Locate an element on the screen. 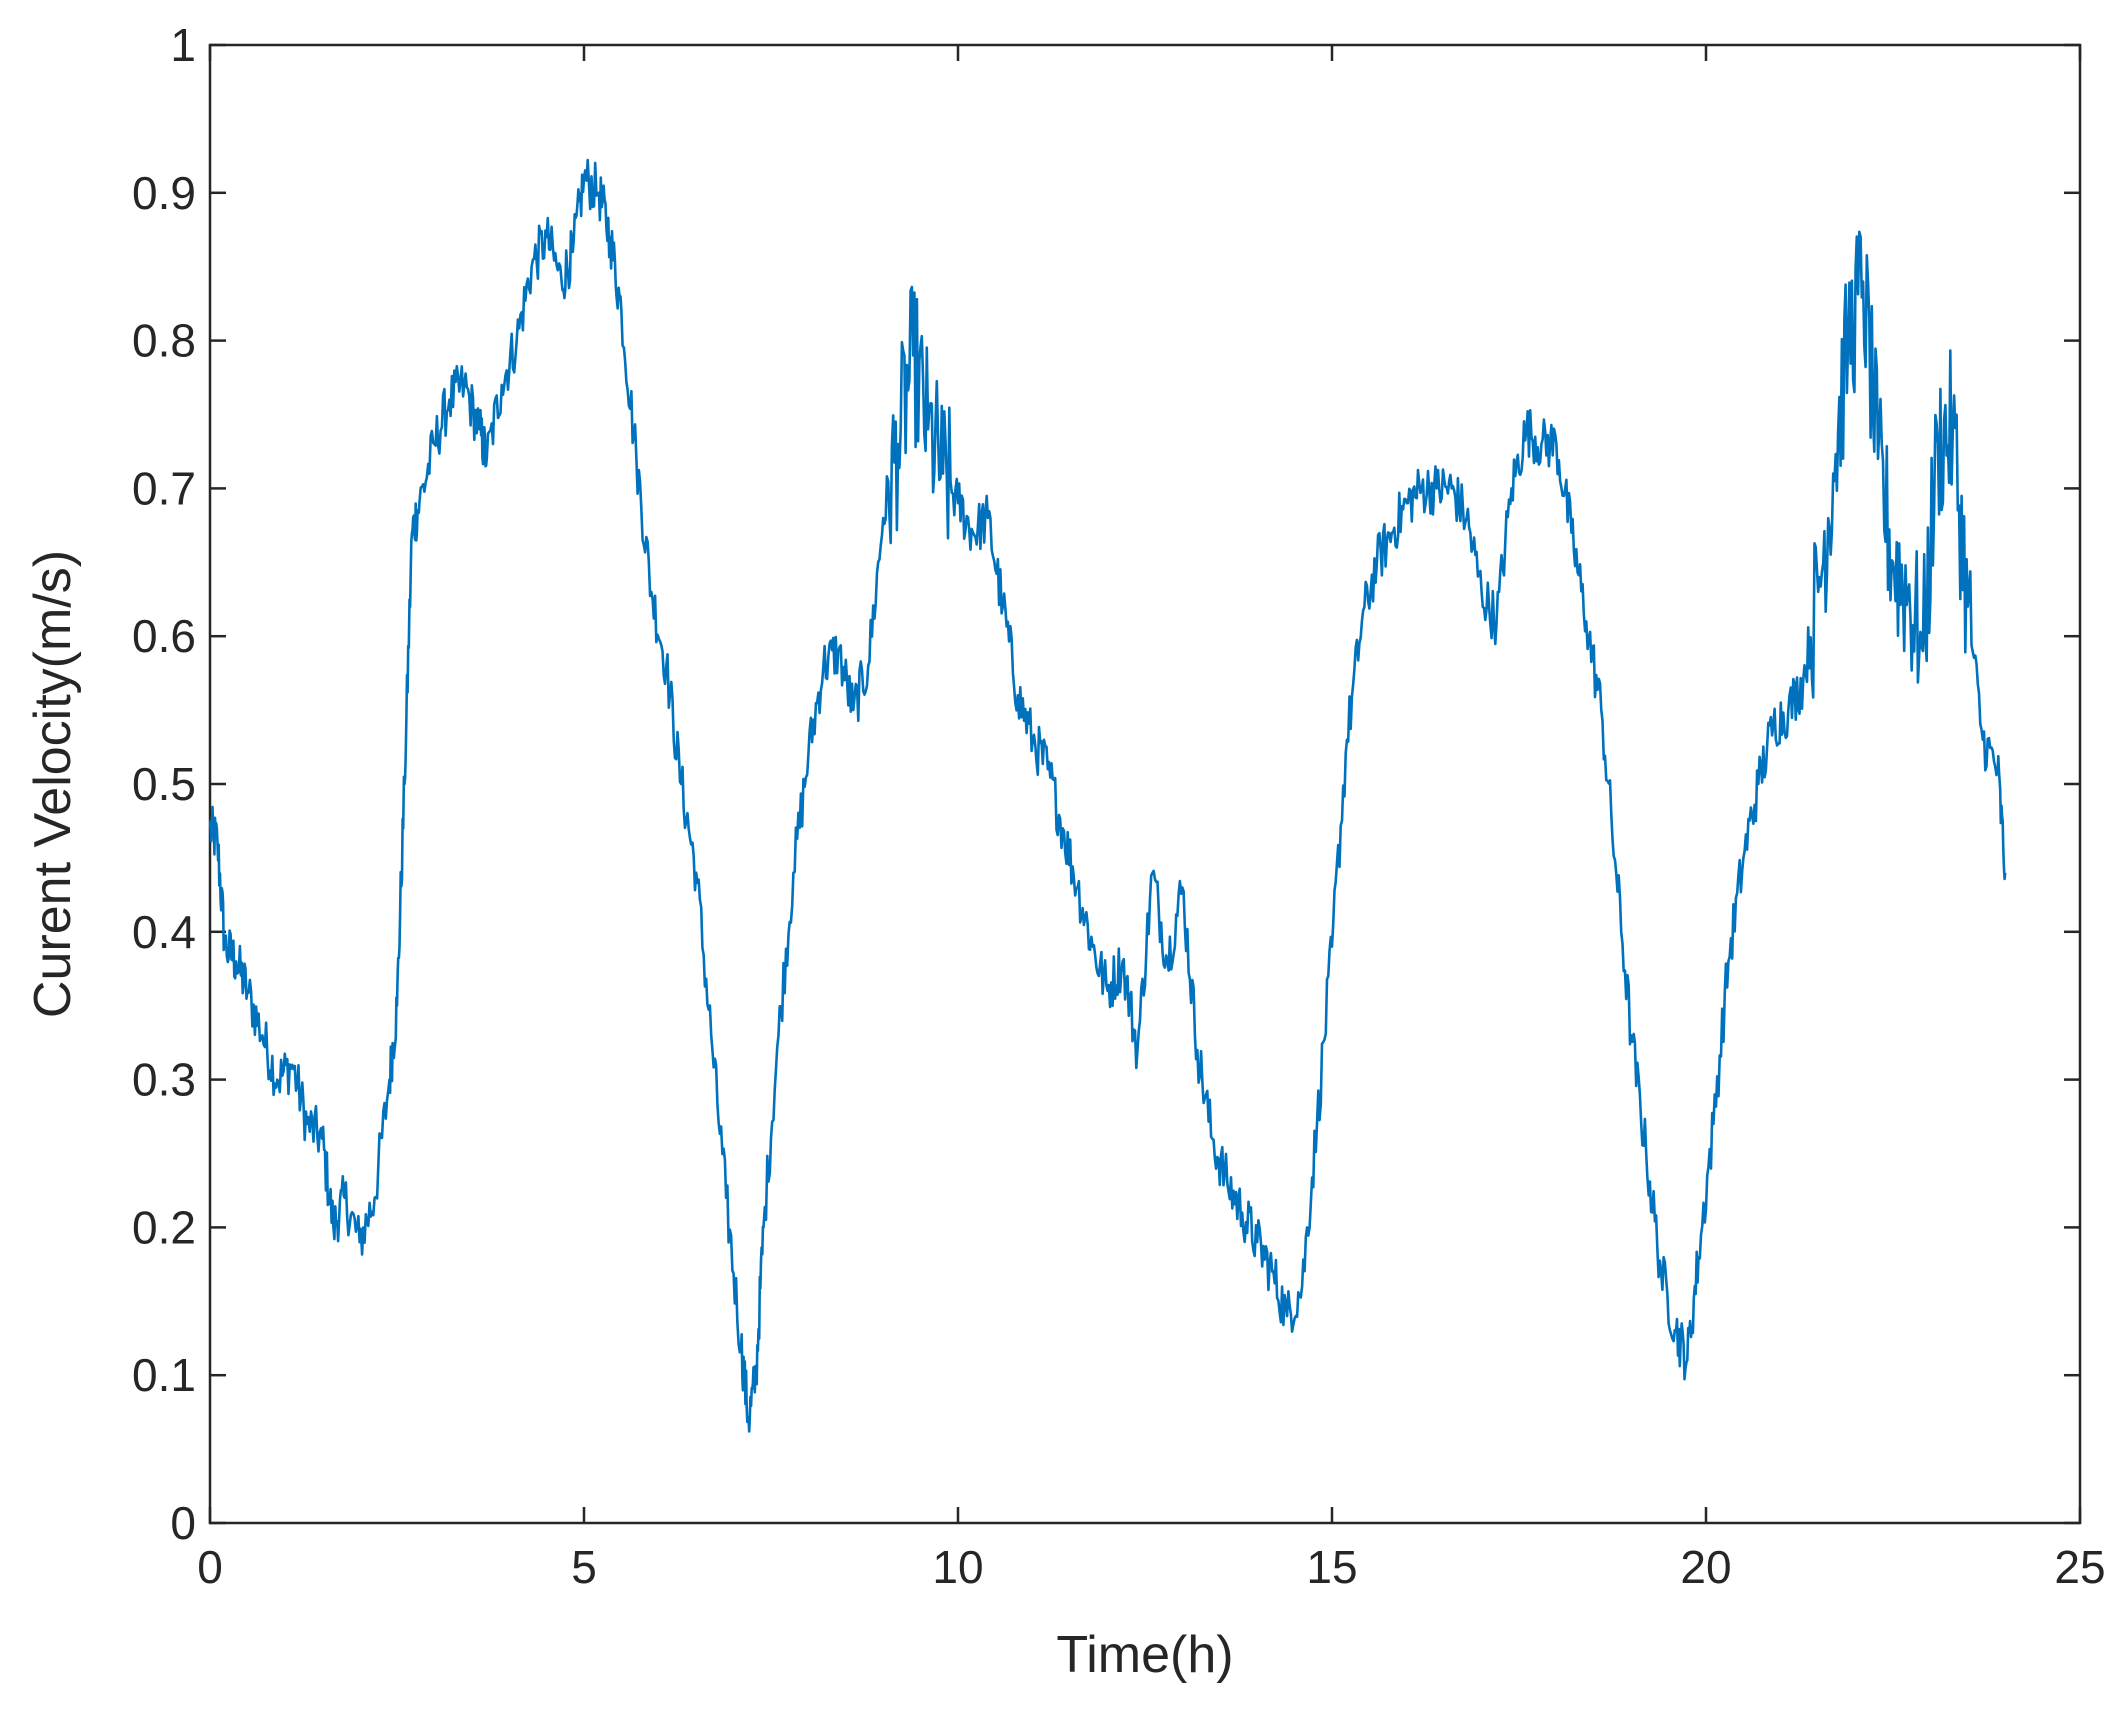 The height and width of the screenshot is (1710, 2113). y-tick-label: 1 is located at coordinates (183, 45).